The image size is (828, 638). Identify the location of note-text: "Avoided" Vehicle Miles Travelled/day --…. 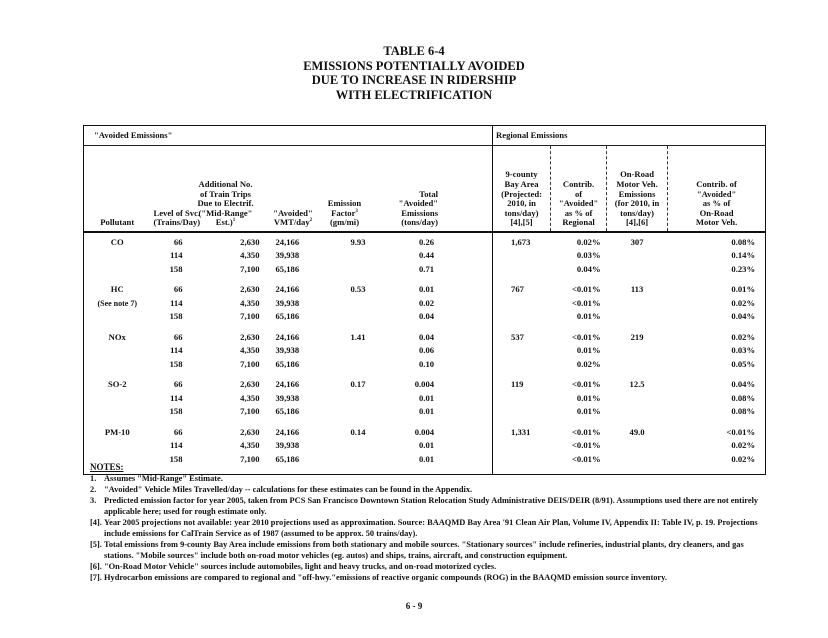
(288, 489).